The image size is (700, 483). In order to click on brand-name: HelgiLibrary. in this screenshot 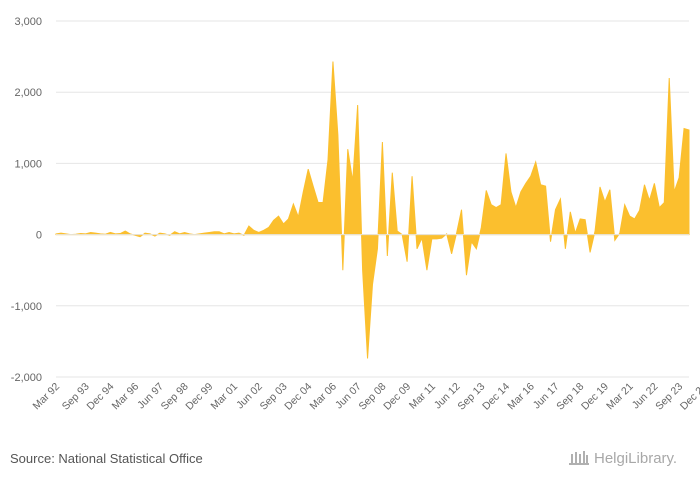, I will do `click(636, 458)`.